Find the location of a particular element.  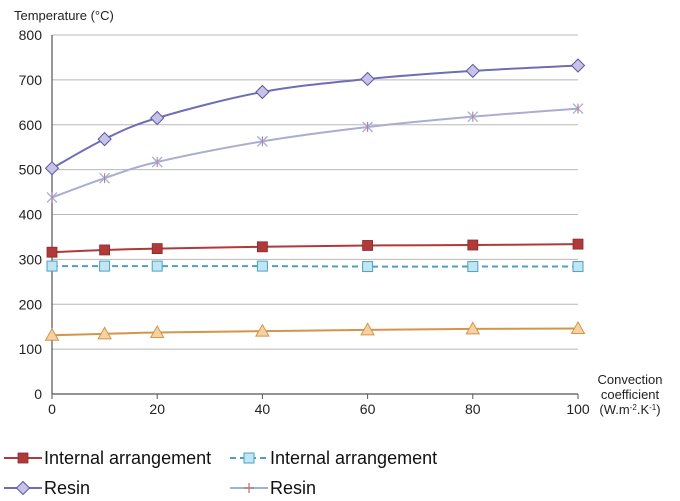

series-line-overlay is located at coordinates (315, 153).